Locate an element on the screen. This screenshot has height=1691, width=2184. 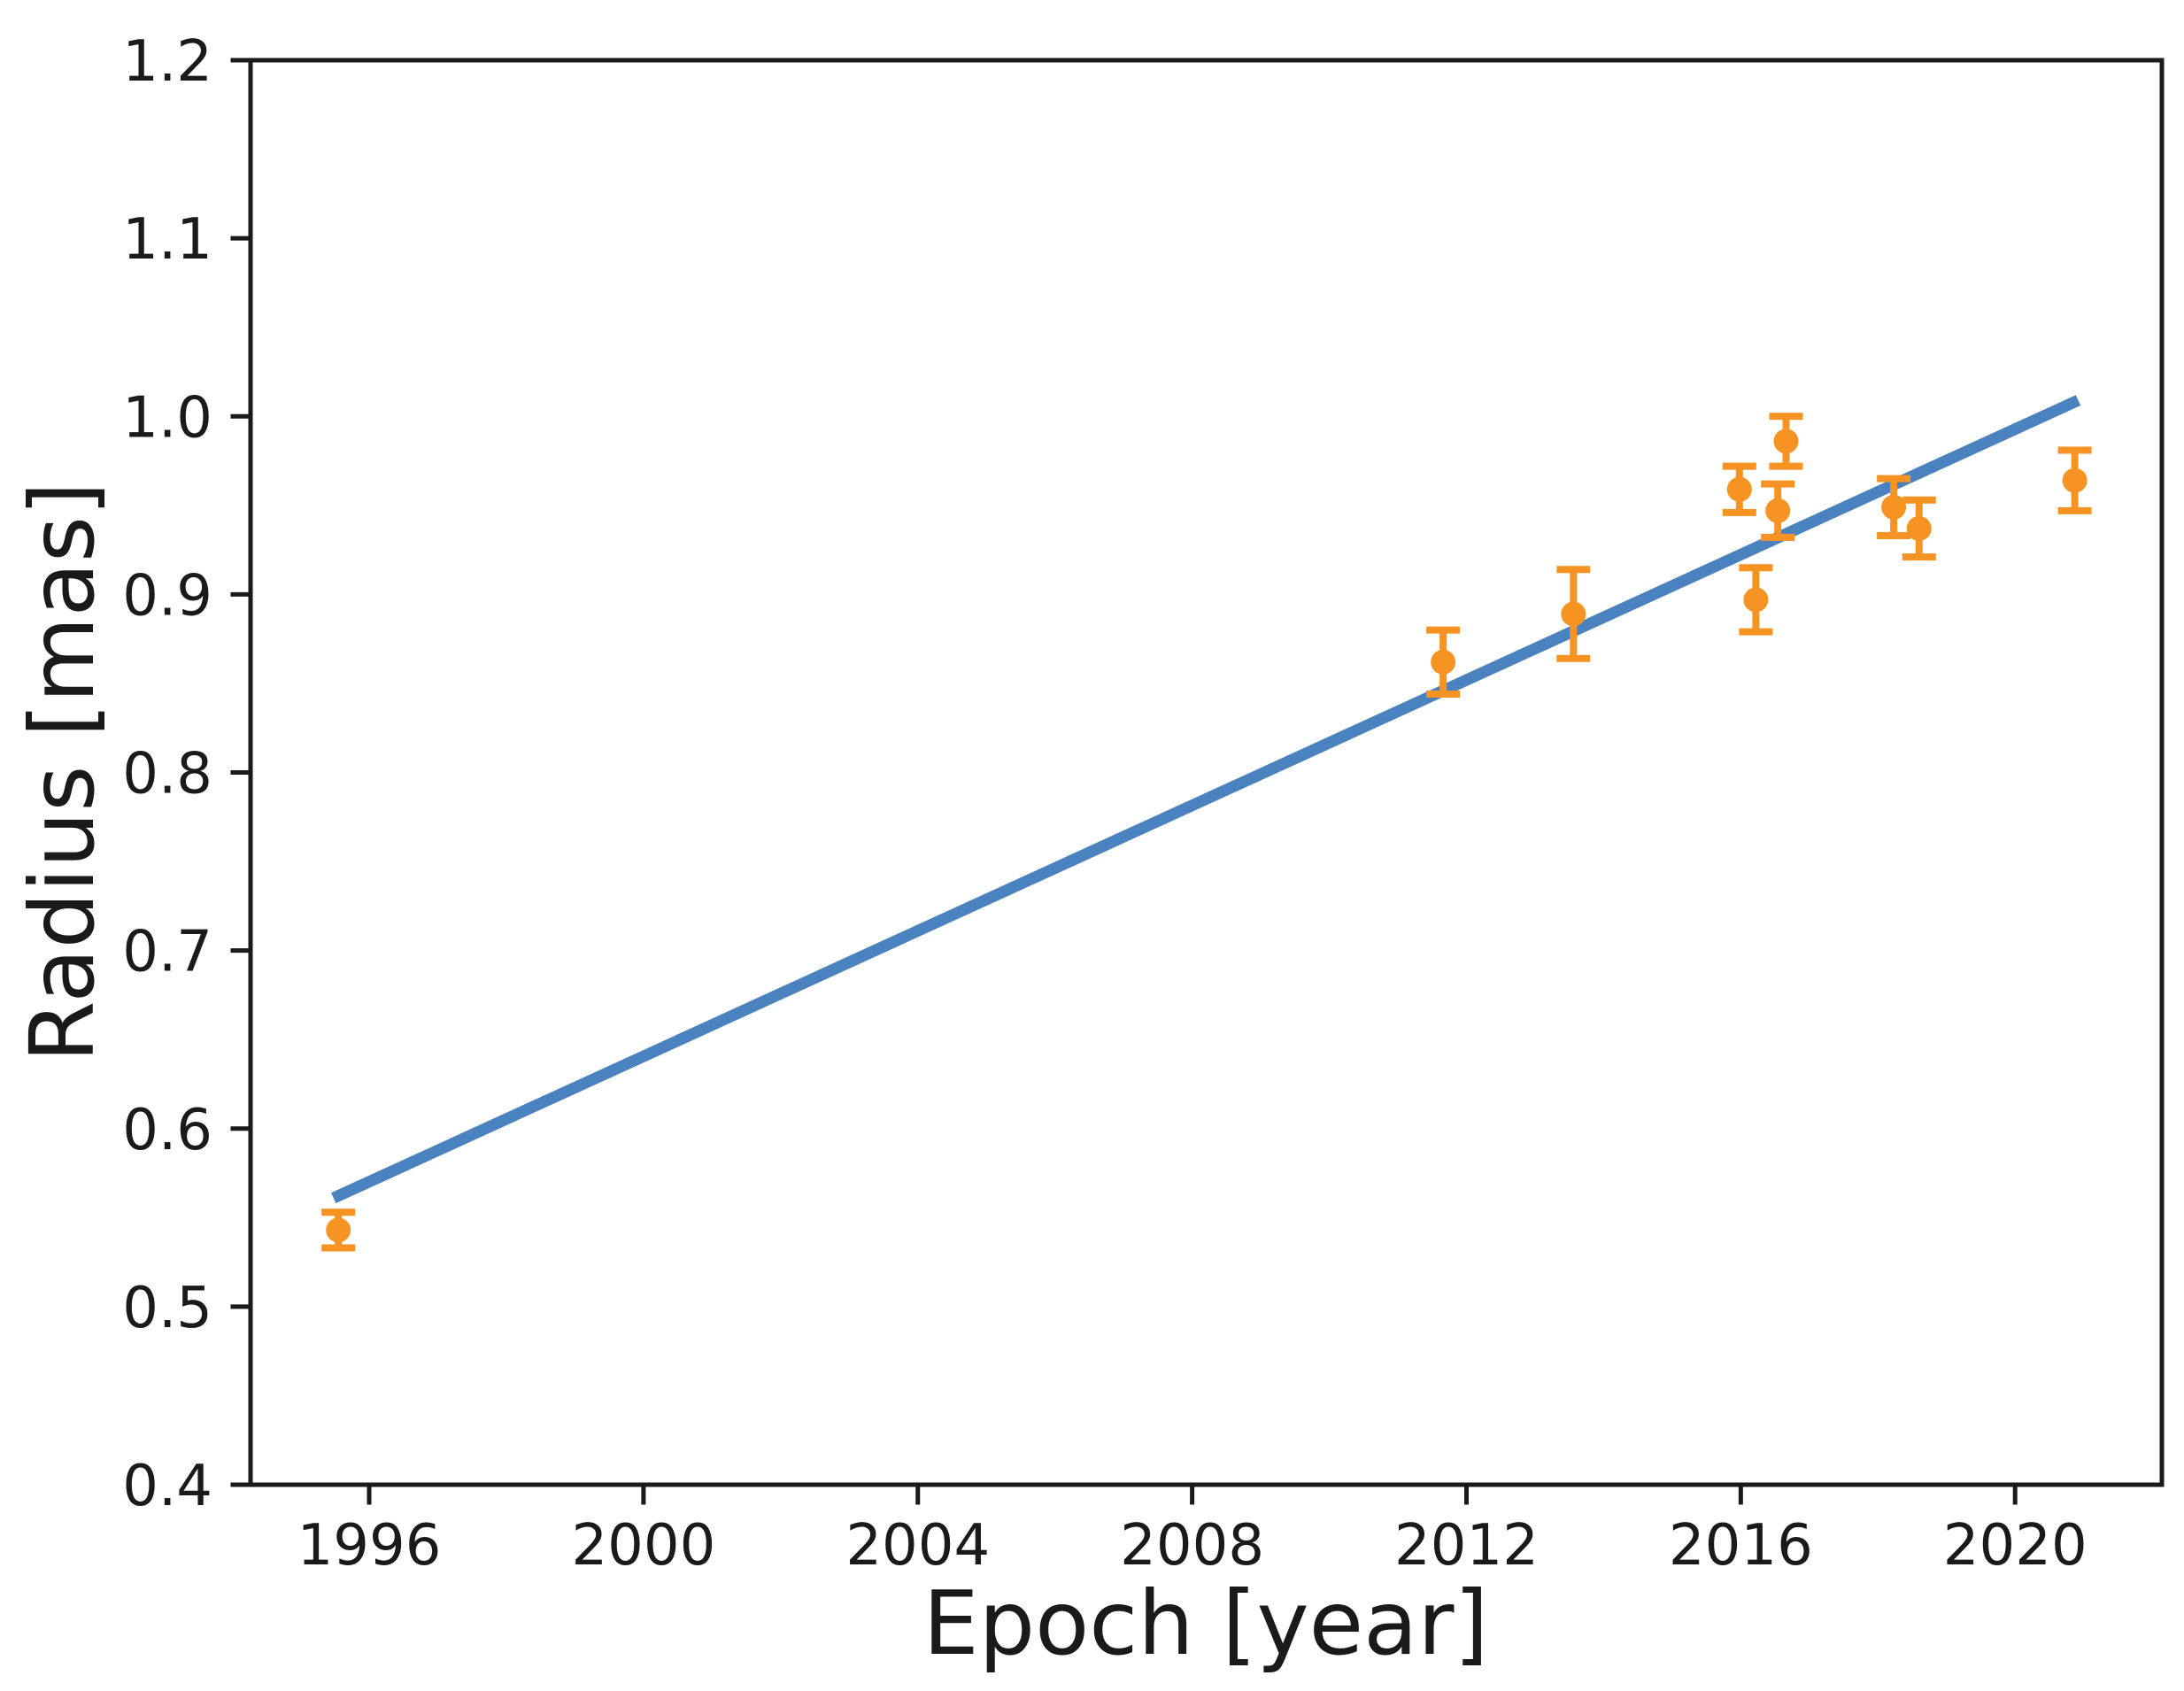
x-tick-label: 2016 is located at coordinates (1741, 1546).